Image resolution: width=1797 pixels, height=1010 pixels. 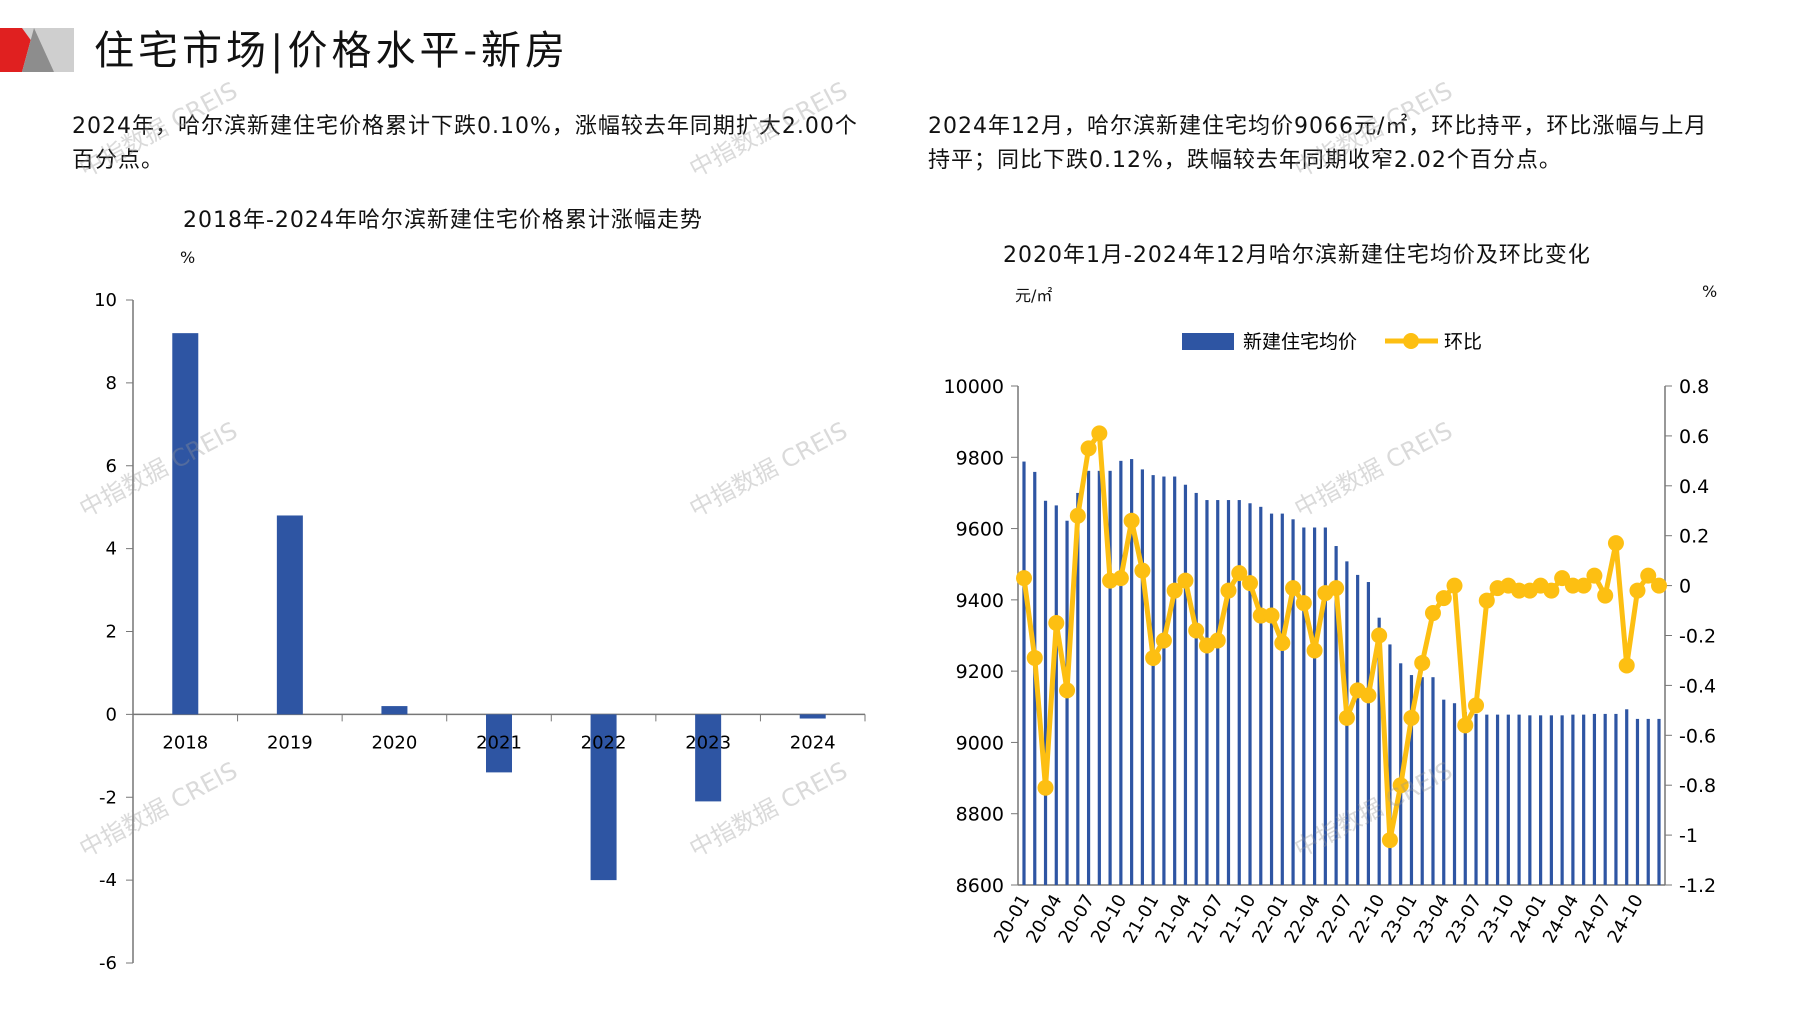 I want to click on legend-marker-mom, so click(x=1411, y=341).